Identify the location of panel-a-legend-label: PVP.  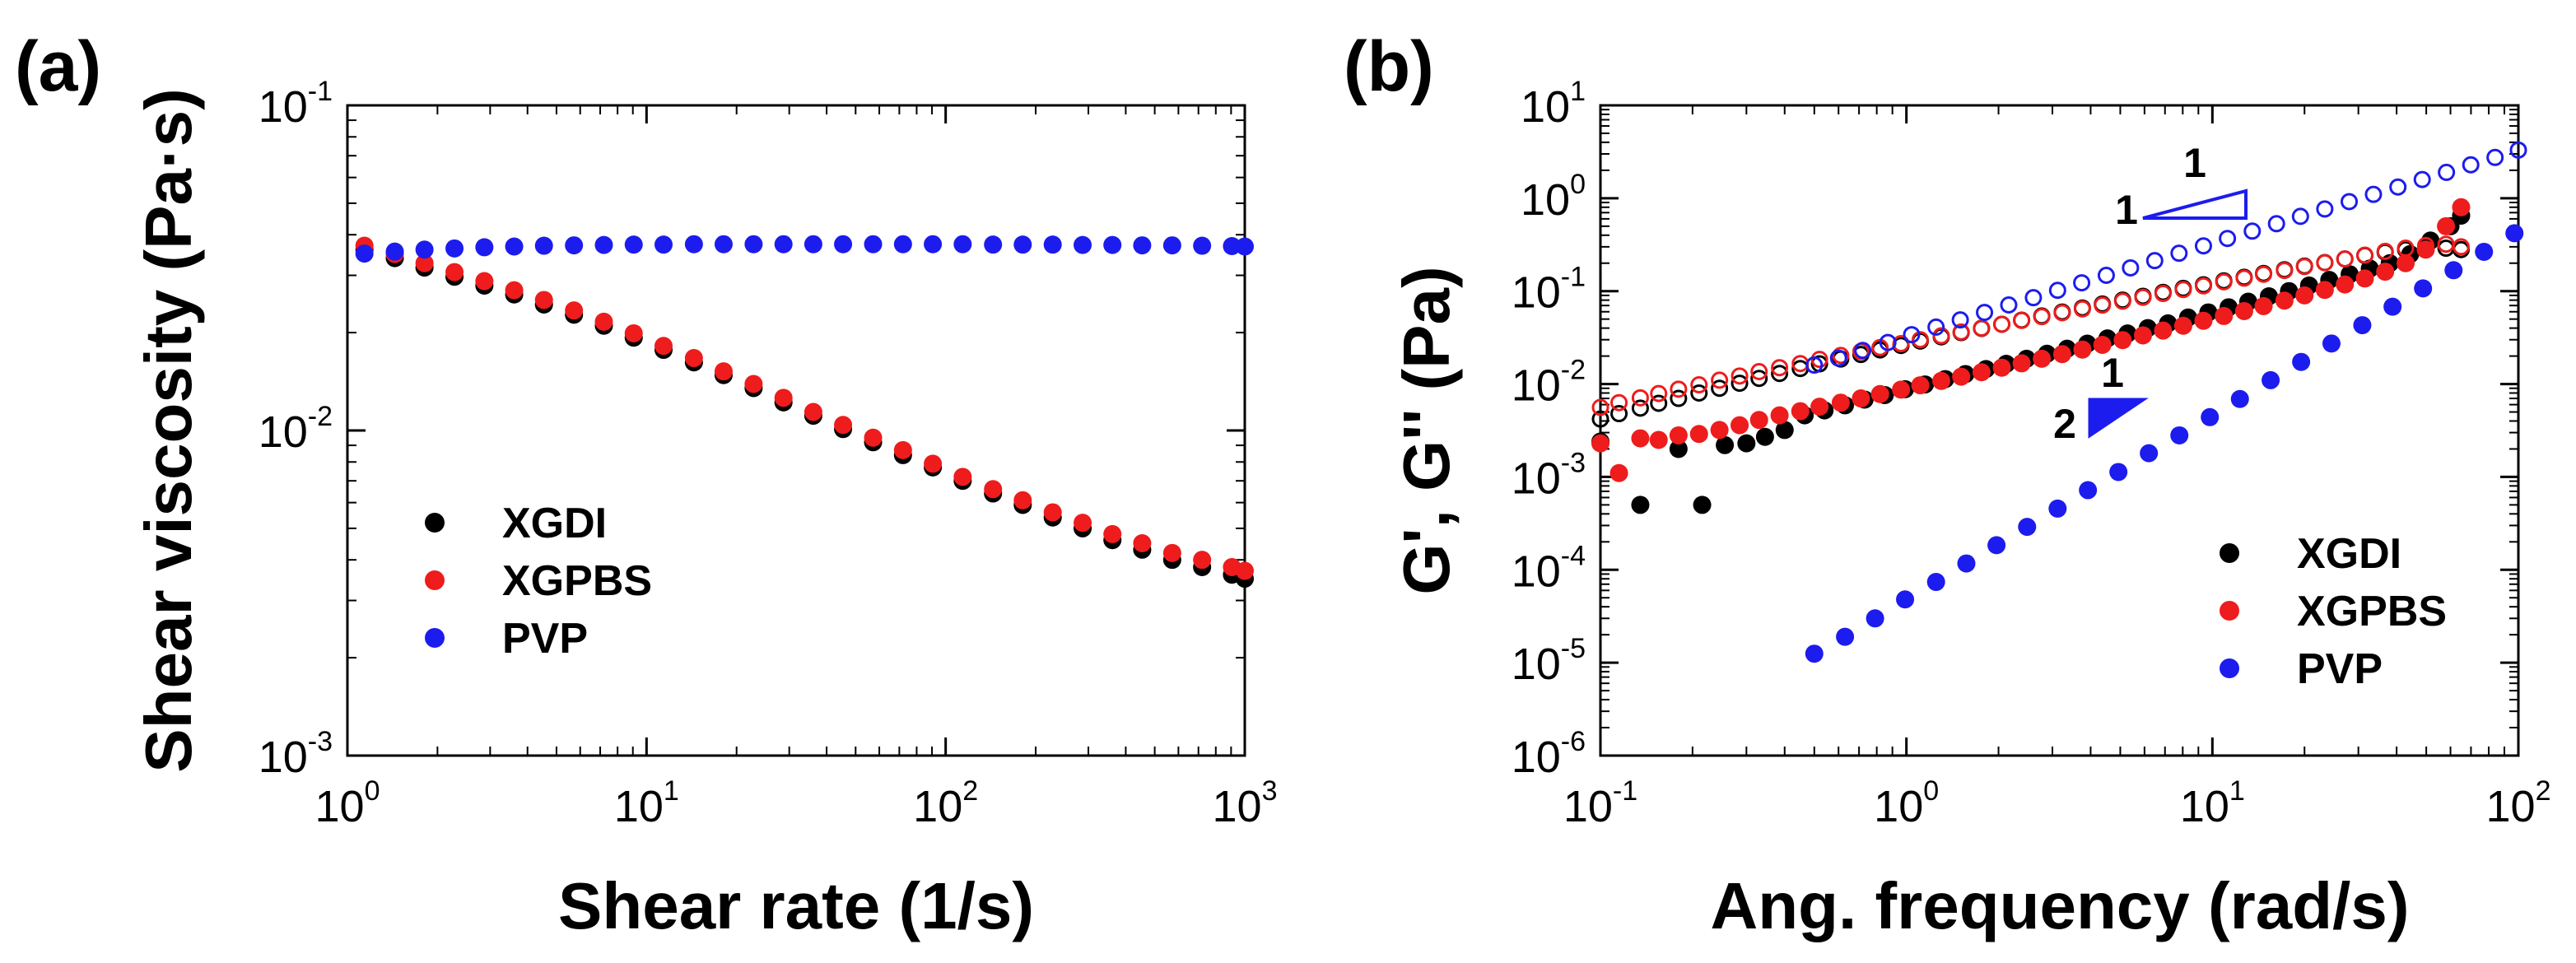
(545, 639).